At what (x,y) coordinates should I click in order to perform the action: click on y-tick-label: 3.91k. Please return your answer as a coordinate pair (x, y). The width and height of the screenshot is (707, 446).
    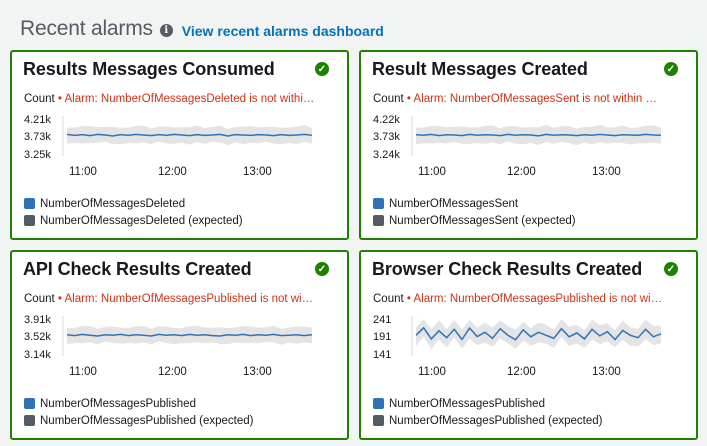
    Looking at the image, I should click on (37, 320).